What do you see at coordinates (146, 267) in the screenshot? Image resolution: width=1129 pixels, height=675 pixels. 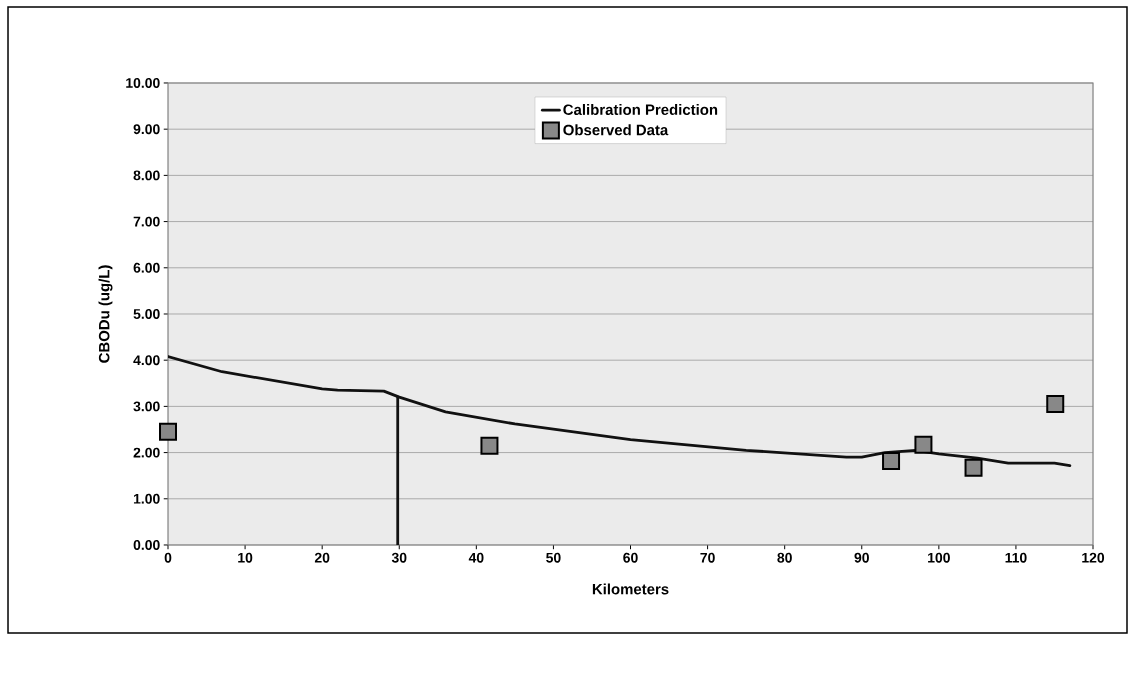 I see `y-tick-label: 6.00` at bounding box center [146, 267].